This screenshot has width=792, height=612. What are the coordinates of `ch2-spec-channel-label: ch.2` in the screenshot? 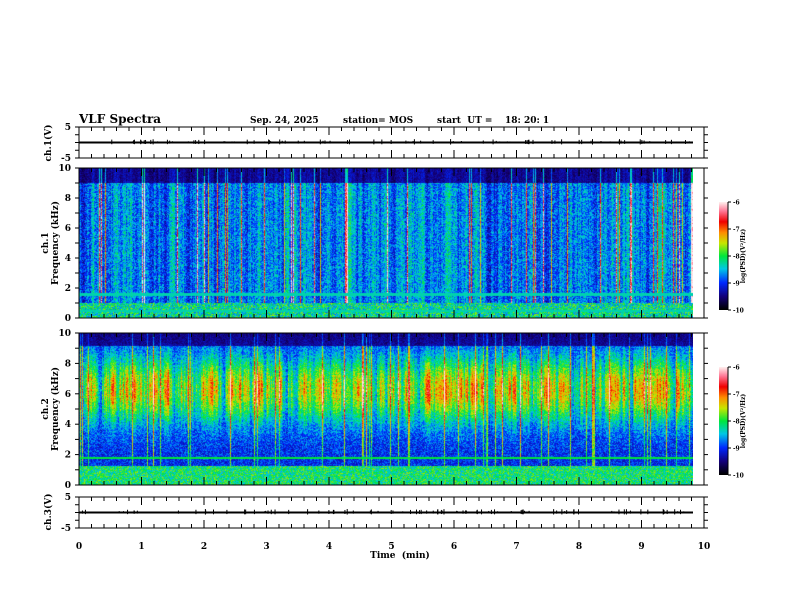 It's located at (46, 408).